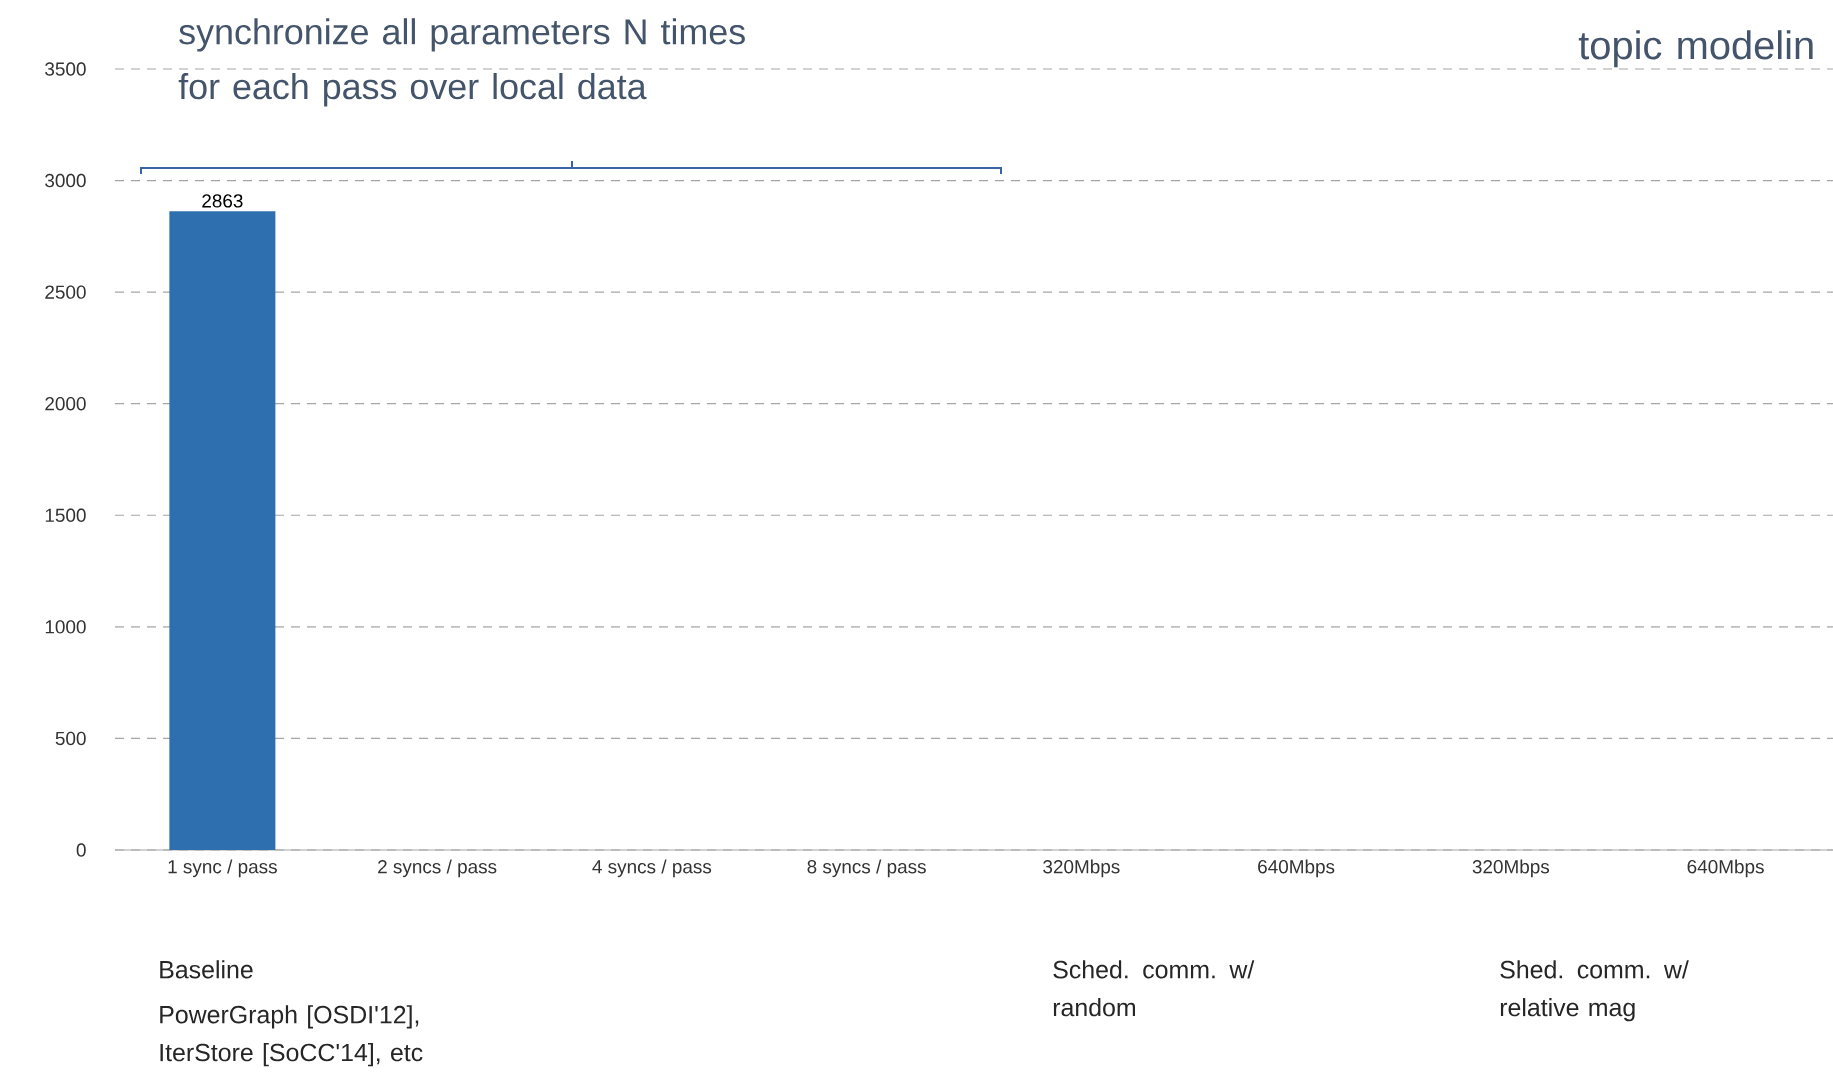  I want to click on text: Sched. comm. w/ random, so click(1154, 988).